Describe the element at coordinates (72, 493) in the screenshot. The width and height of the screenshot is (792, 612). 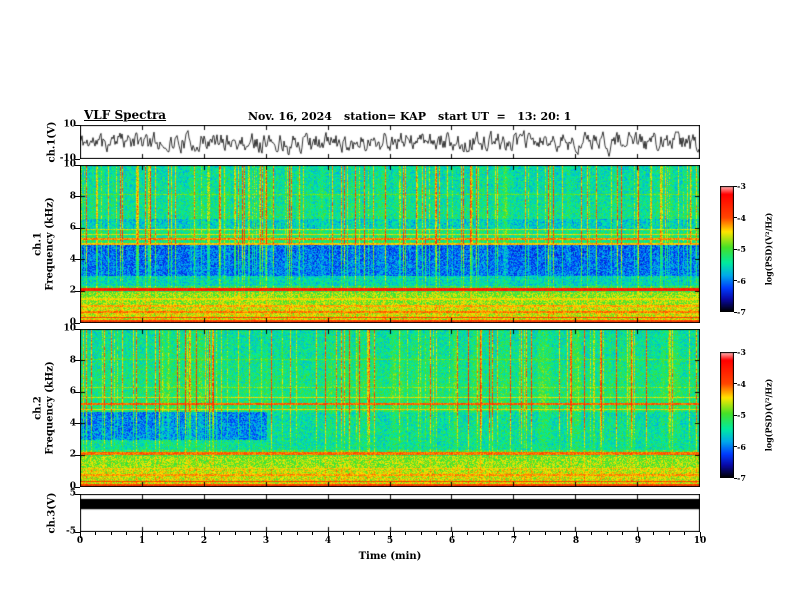
I see `y-tick-label: 5` at that location.